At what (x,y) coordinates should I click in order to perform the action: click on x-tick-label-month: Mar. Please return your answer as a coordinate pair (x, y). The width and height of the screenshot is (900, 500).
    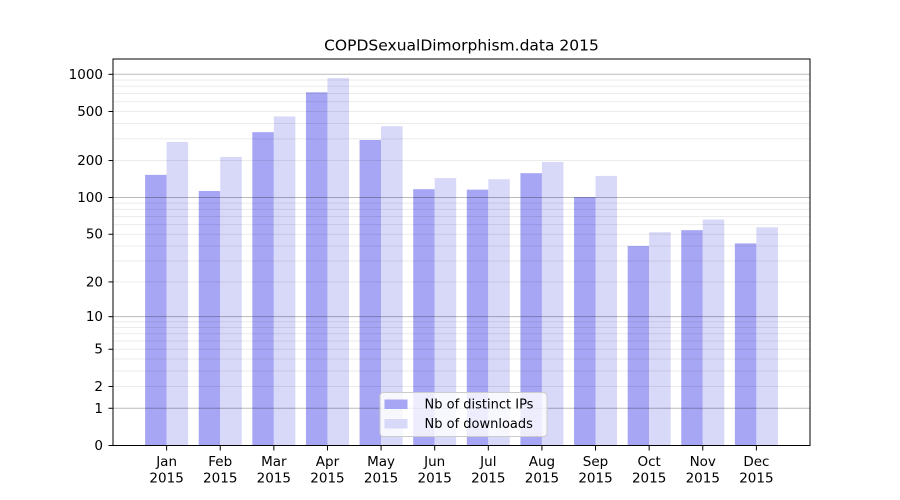
    Looking at the image, I should click on (274, 462).